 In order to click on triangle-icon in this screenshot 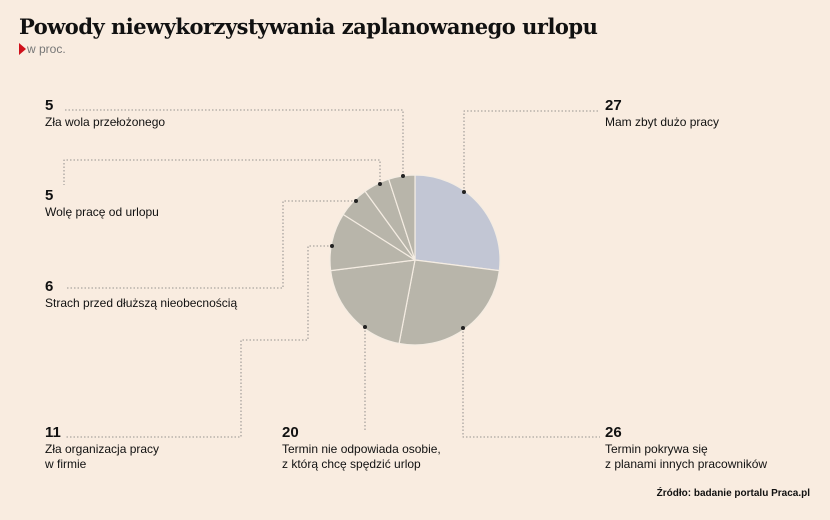, I will do `click(22, 49)`.